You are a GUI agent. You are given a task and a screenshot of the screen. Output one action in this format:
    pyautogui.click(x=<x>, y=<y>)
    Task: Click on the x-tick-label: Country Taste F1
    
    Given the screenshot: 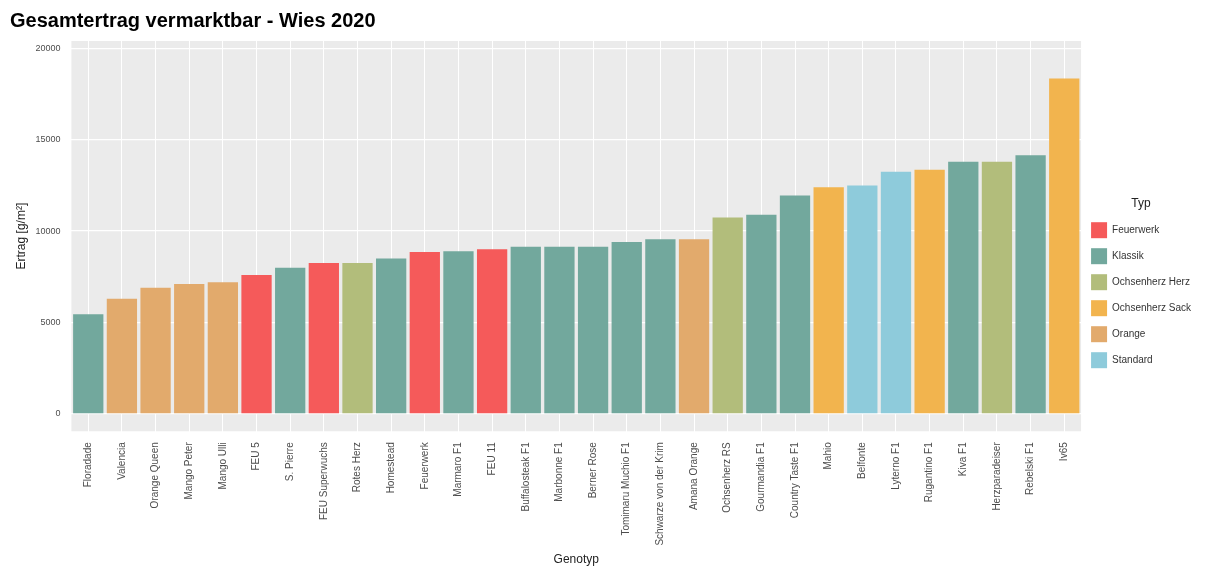 What is the action you would take?
    pyautogui.click(x=794, y=480)
    